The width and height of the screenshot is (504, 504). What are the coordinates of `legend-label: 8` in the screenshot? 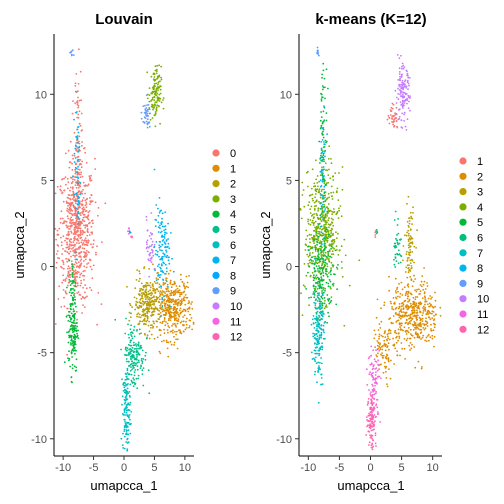 It's located at (480, 269).